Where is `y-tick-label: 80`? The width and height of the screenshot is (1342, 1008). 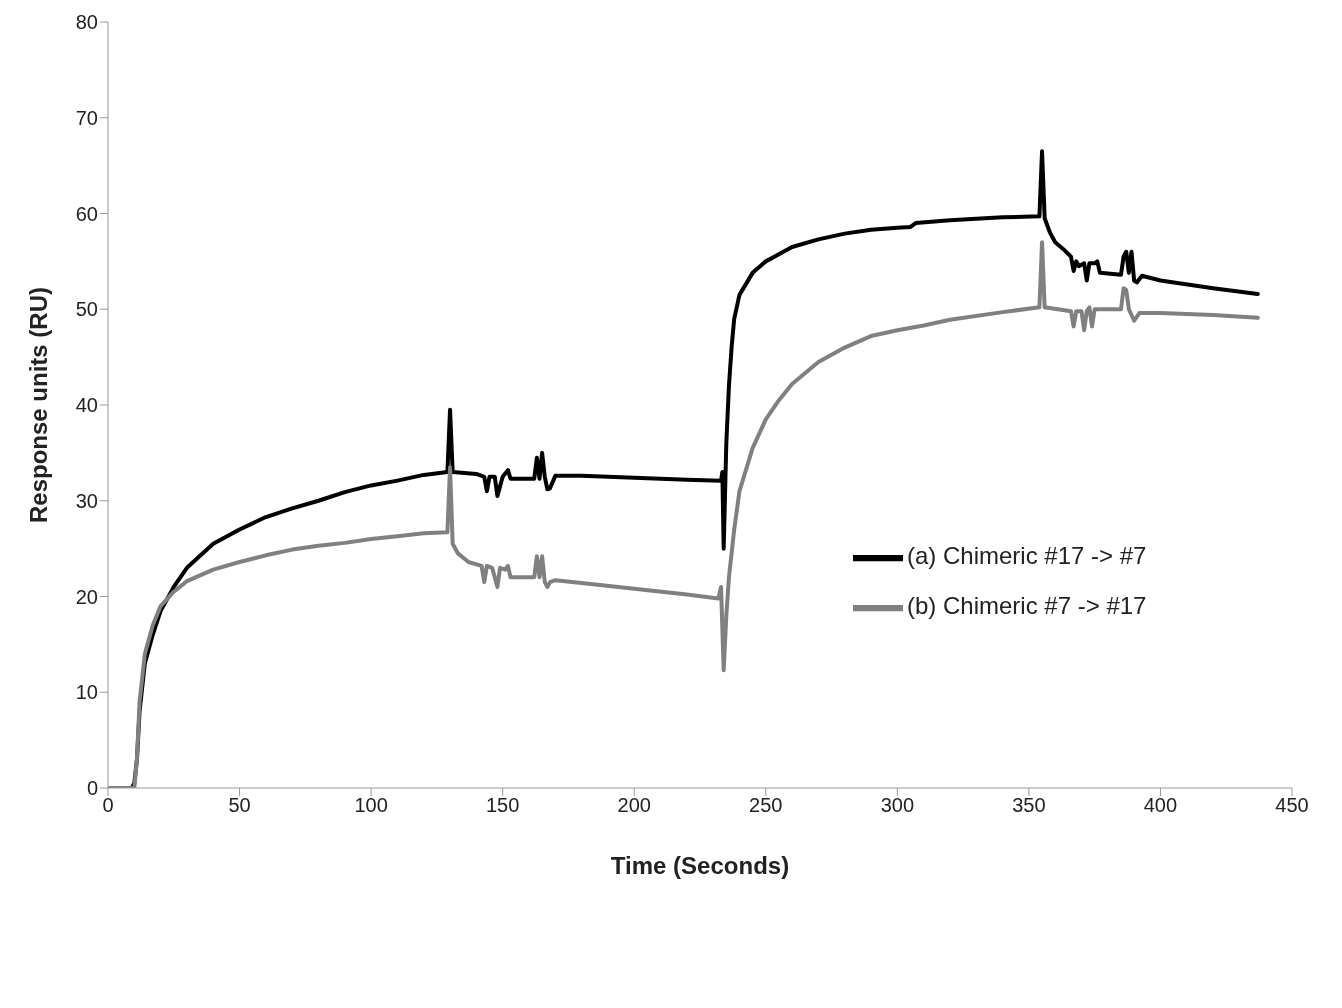
y-tick-label: 80 is located at coordinates (86, 22).